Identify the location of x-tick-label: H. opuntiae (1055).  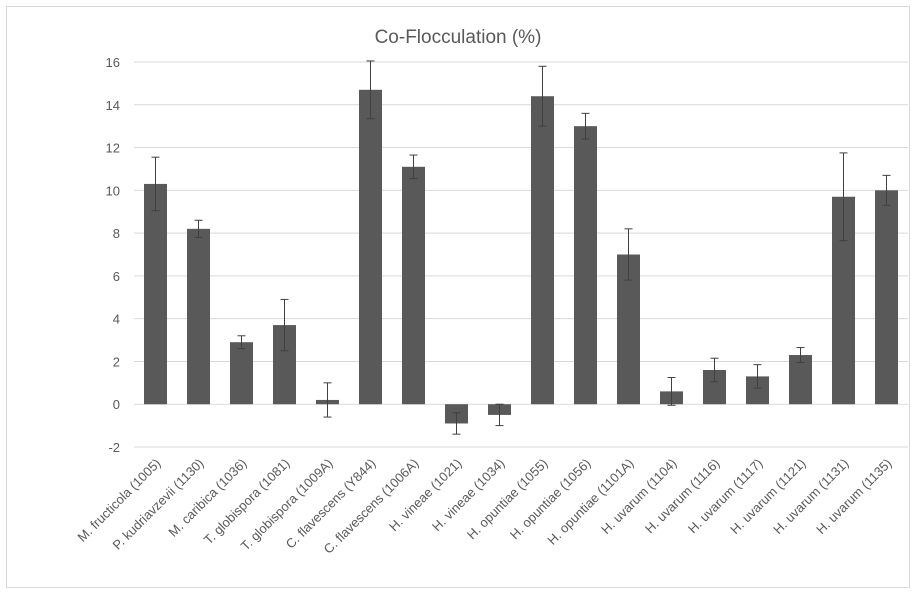
(507, 499).